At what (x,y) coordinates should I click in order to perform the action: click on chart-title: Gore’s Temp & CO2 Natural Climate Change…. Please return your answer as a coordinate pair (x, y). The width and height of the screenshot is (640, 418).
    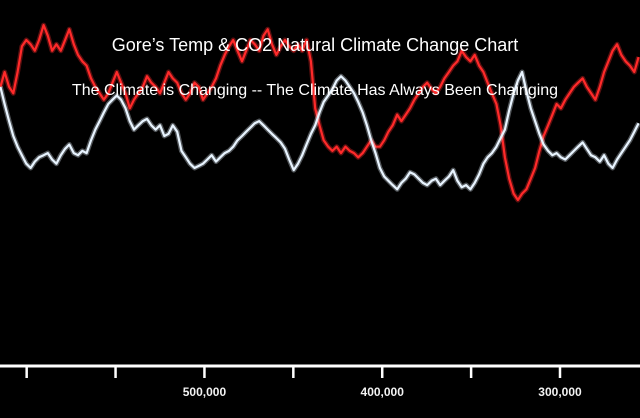
    Looking at the image, I should click on (315, 45).